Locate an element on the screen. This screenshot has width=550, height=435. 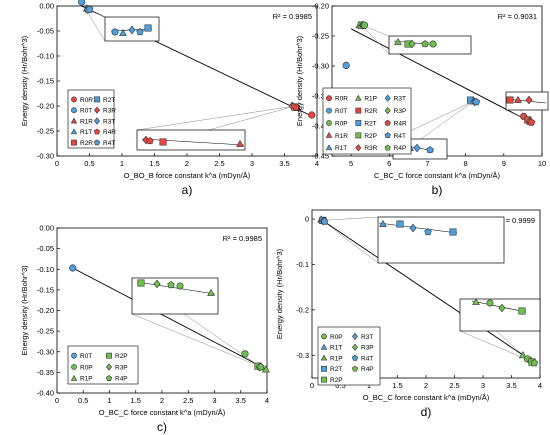
x-tick-label: 10 is located at coordinates (542, 163).